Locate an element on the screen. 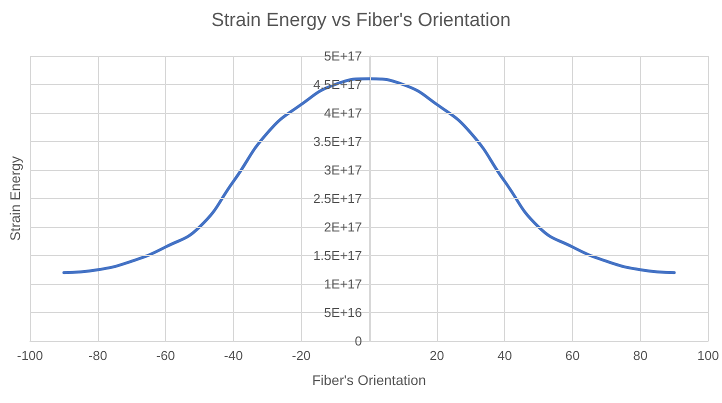 This screenshot has height=403, width=722. x-tick-label: -100 is located at coordinates (30, 355).